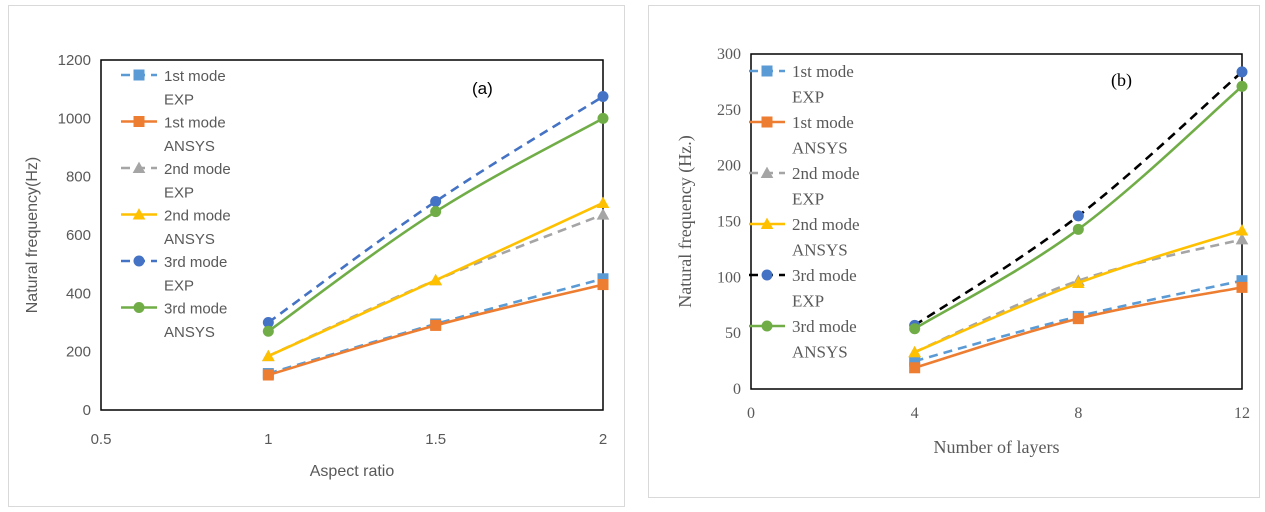 This screenshot has height=512, width=1265. What do you see at coordinates (1242, 413) in the screenshot?
I see `chart-b-xtick-label: 12` at bounding box center [1242, 413].